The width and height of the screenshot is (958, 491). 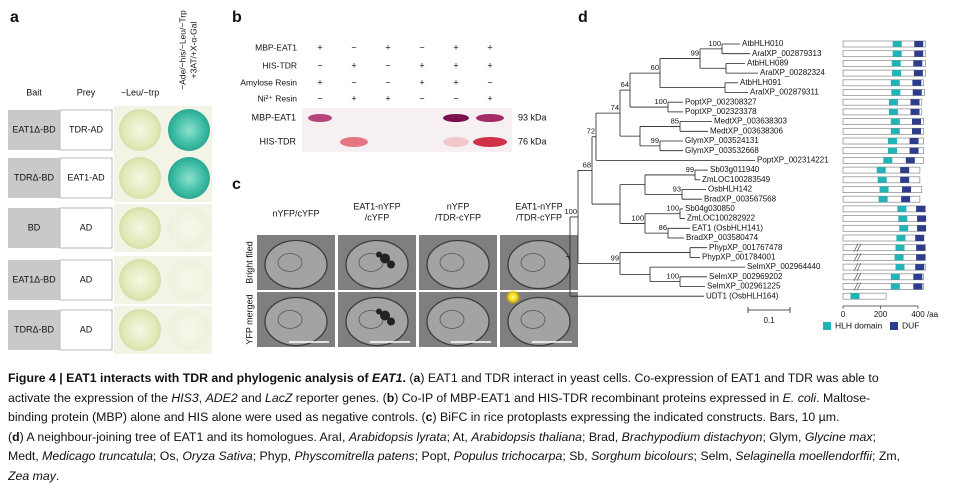 What do you see at coordinates (140, 92) in the screenshot?
I see `column-header: −Leu/−trp` at bounding box center [140, 92].